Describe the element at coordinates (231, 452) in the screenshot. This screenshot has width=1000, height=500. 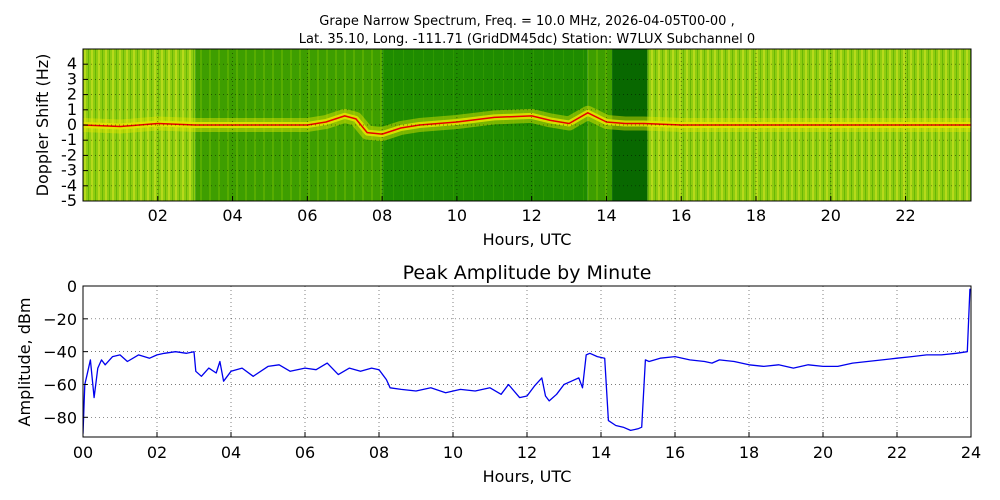
I see `amplitude-x-tick-label: 04` at that location.